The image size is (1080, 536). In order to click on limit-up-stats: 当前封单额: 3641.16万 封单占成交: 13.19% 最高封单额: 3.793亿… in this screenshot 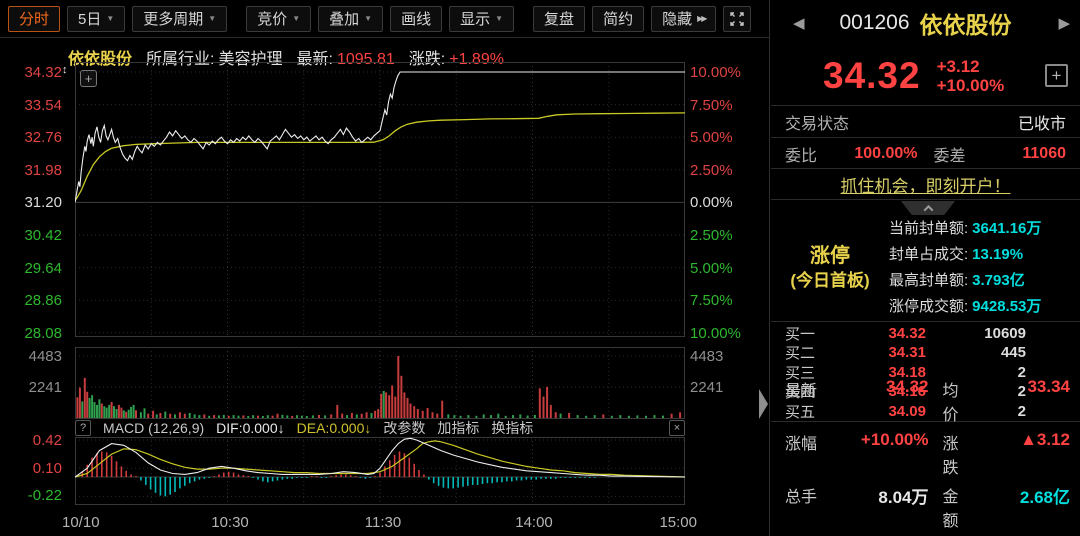, I will do `click(984, 268)`.